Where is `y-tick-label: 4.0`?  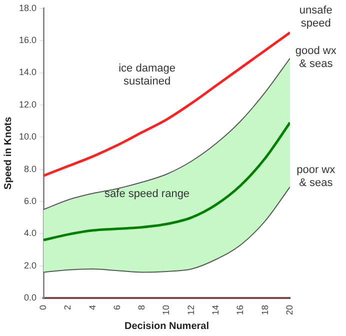
y-tick-label: 4.0 is located at coordinates (30, 233).